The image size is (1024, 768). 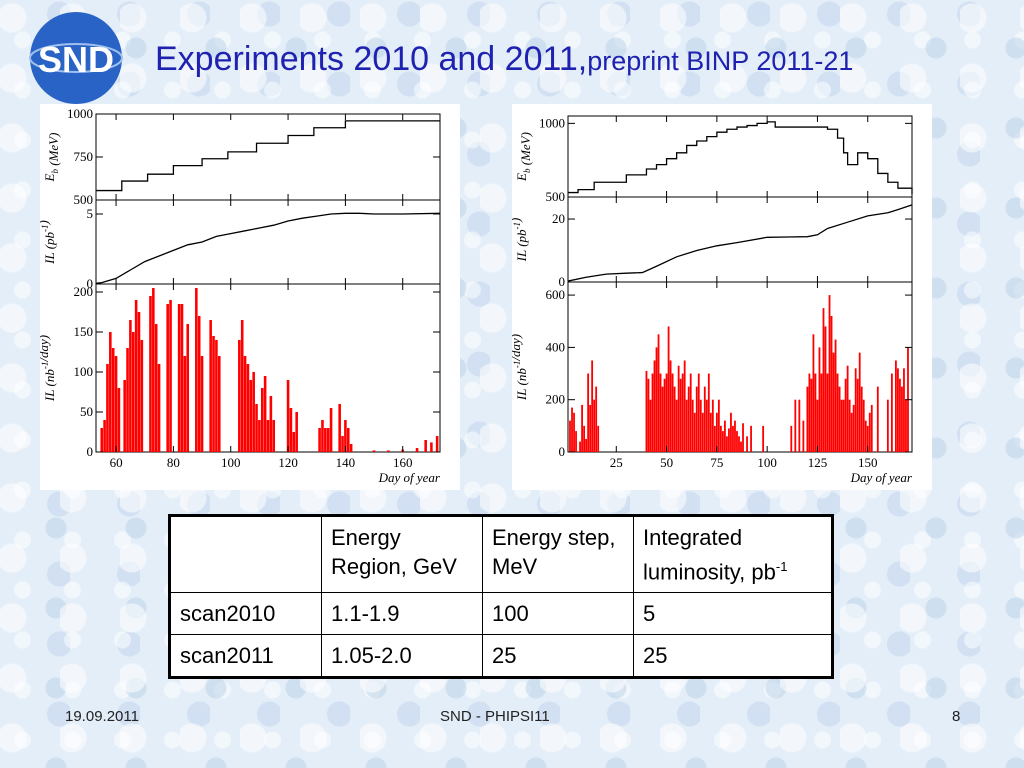 I want to click on subplot-integrated: 0 20 IL (pb-1), so click(x=712, y=242).